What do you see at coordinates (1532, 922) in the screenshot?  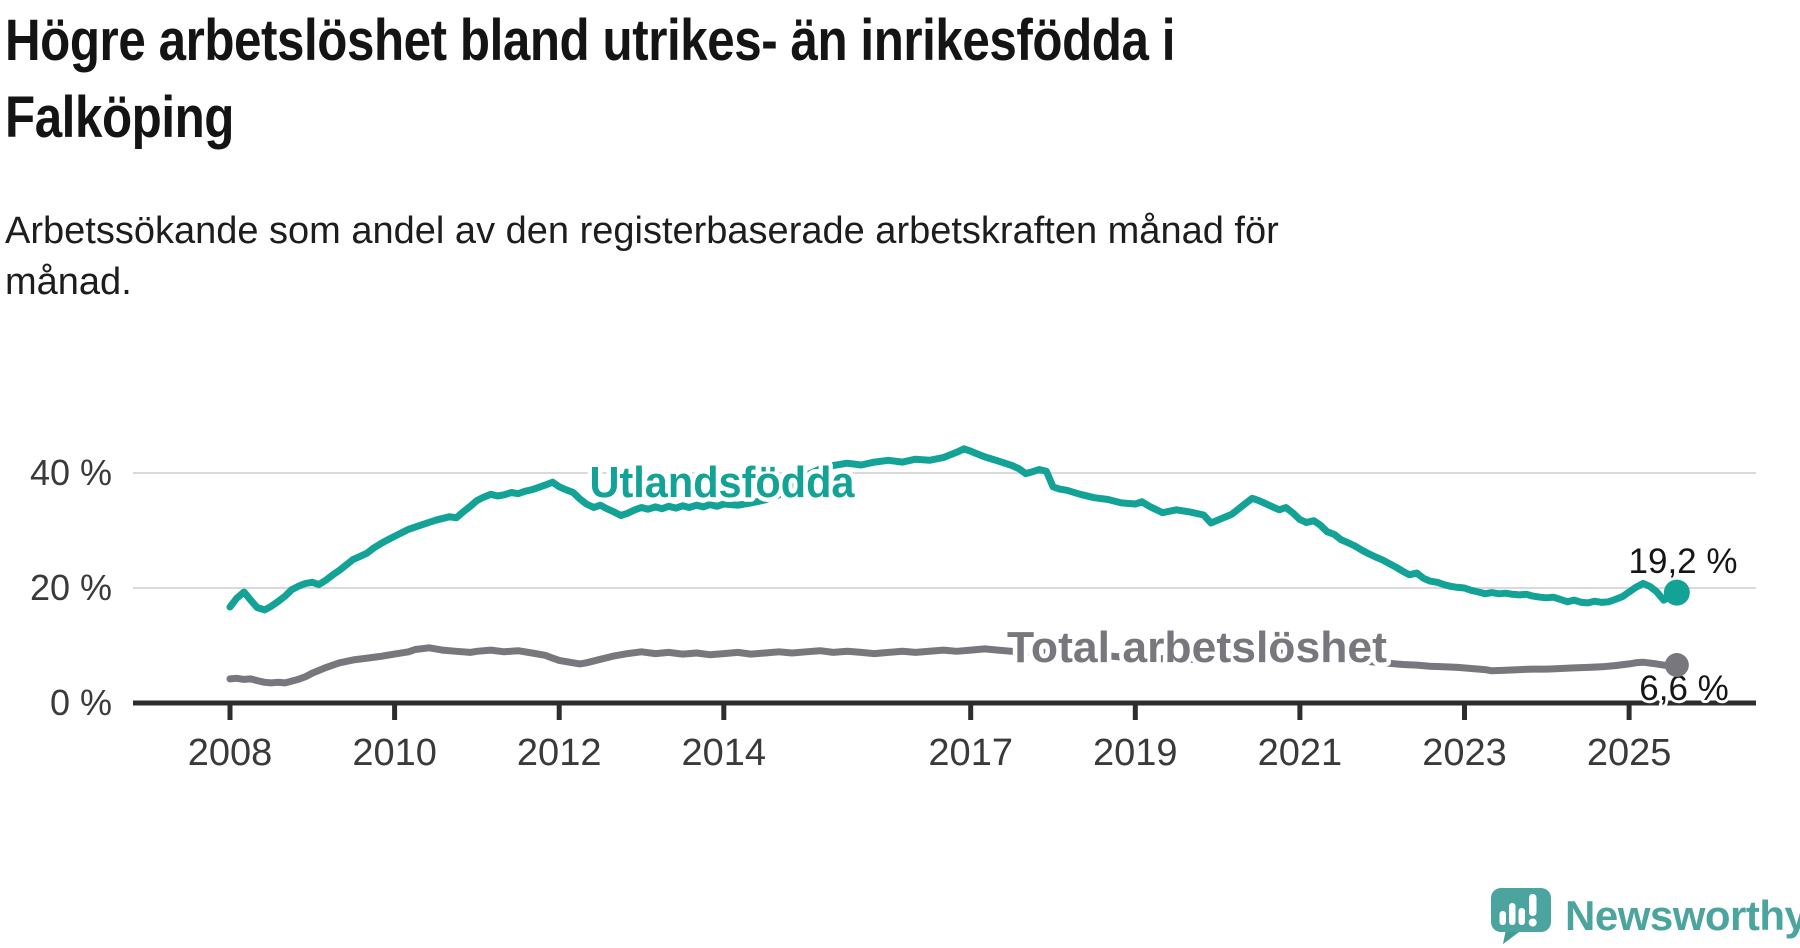 I see `exclamation-dot` at bounding box center [1532, 922].